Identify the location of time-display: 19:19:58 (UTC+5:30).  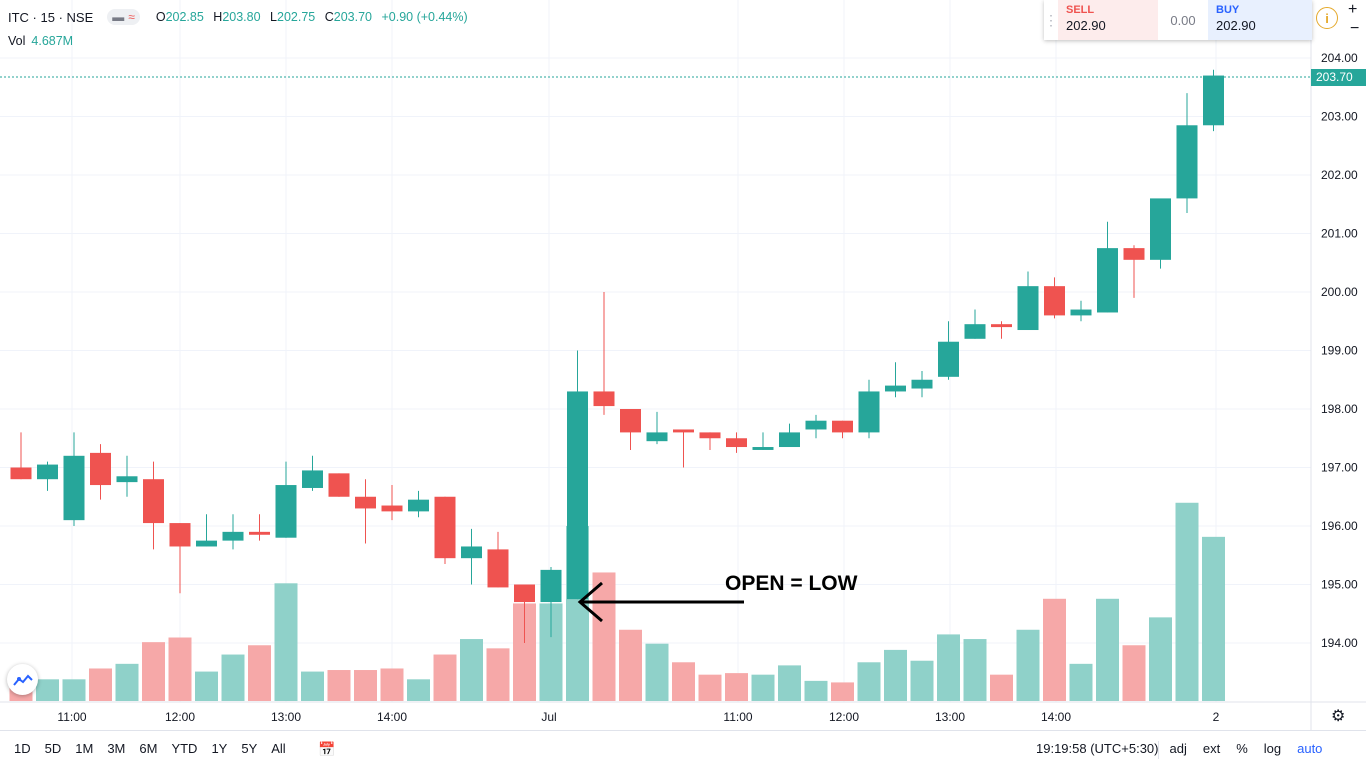
(1097, 748).